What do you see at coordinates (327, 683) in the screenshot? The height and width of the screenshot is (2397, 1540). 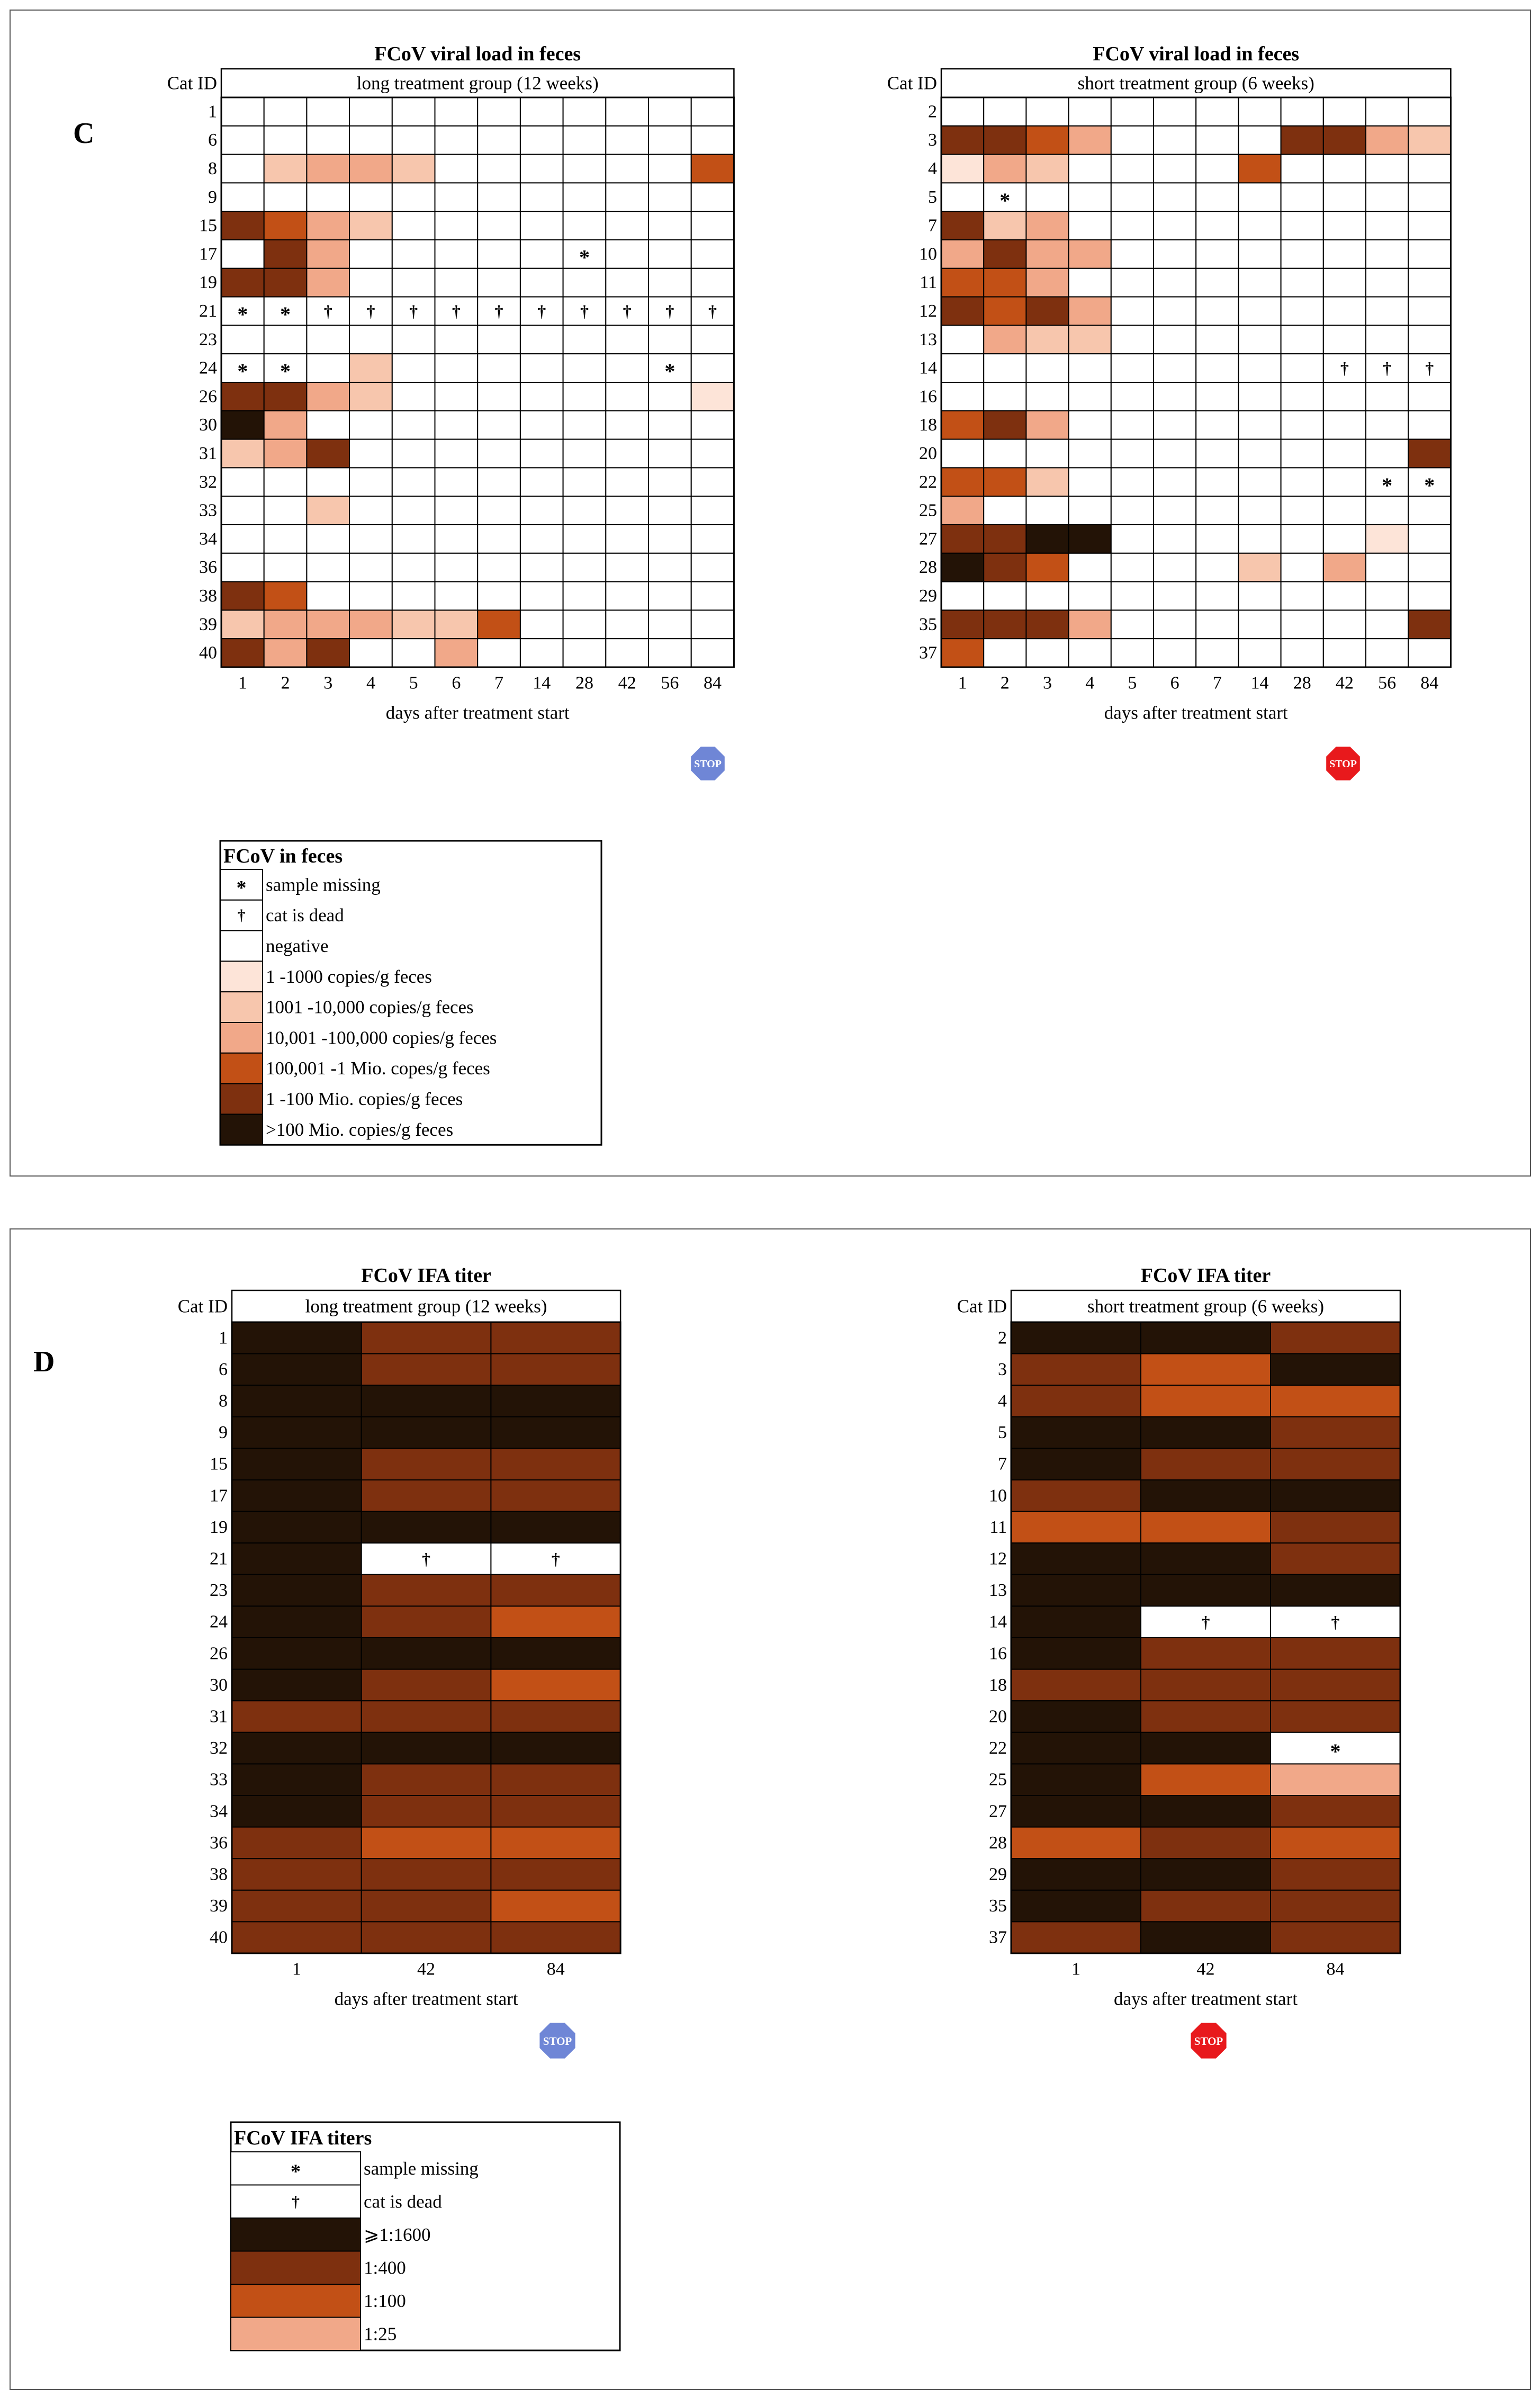 I see `x-tick-label: 3` at bounding box center [327, 683].